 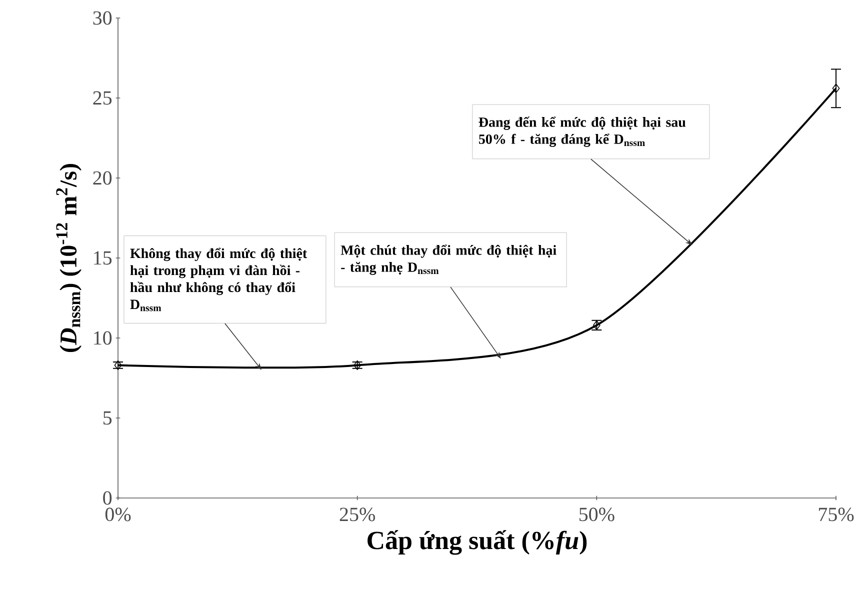 I want to click on y-tick-label: 20, so click(x=102, y=178).